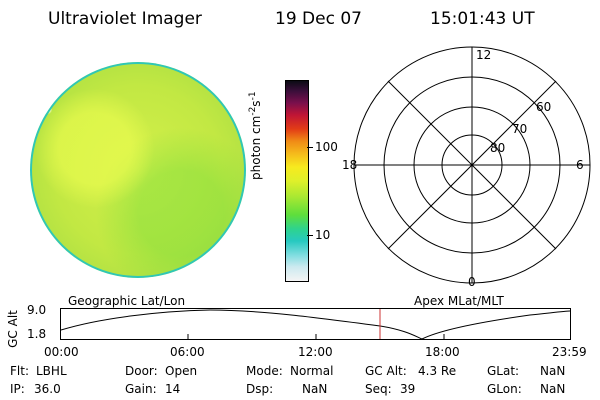 The width and height of the screenshot is (600, 400). Describe the element at coordinates (51, 371) in the screenshot. I see `flt-value: LBHL` at that location.